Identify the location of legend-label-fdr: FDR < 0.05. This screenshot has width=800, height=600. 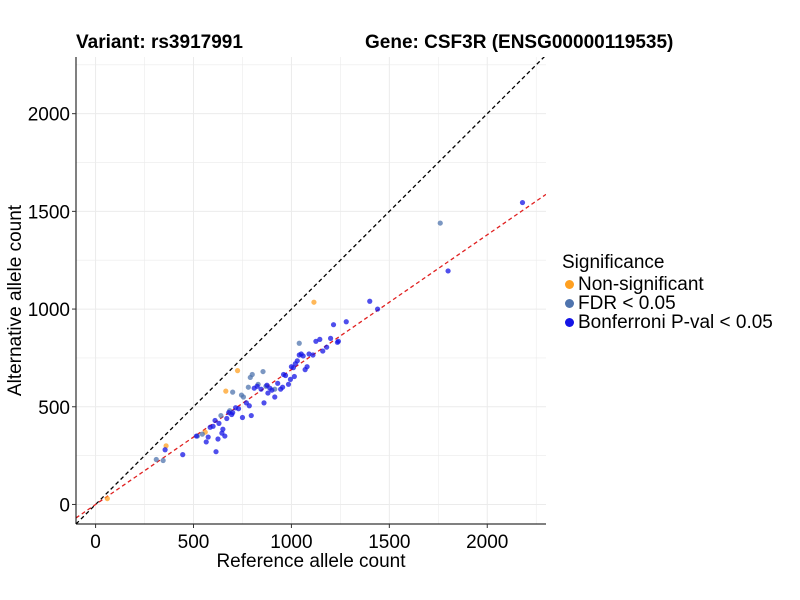
(627, 303).